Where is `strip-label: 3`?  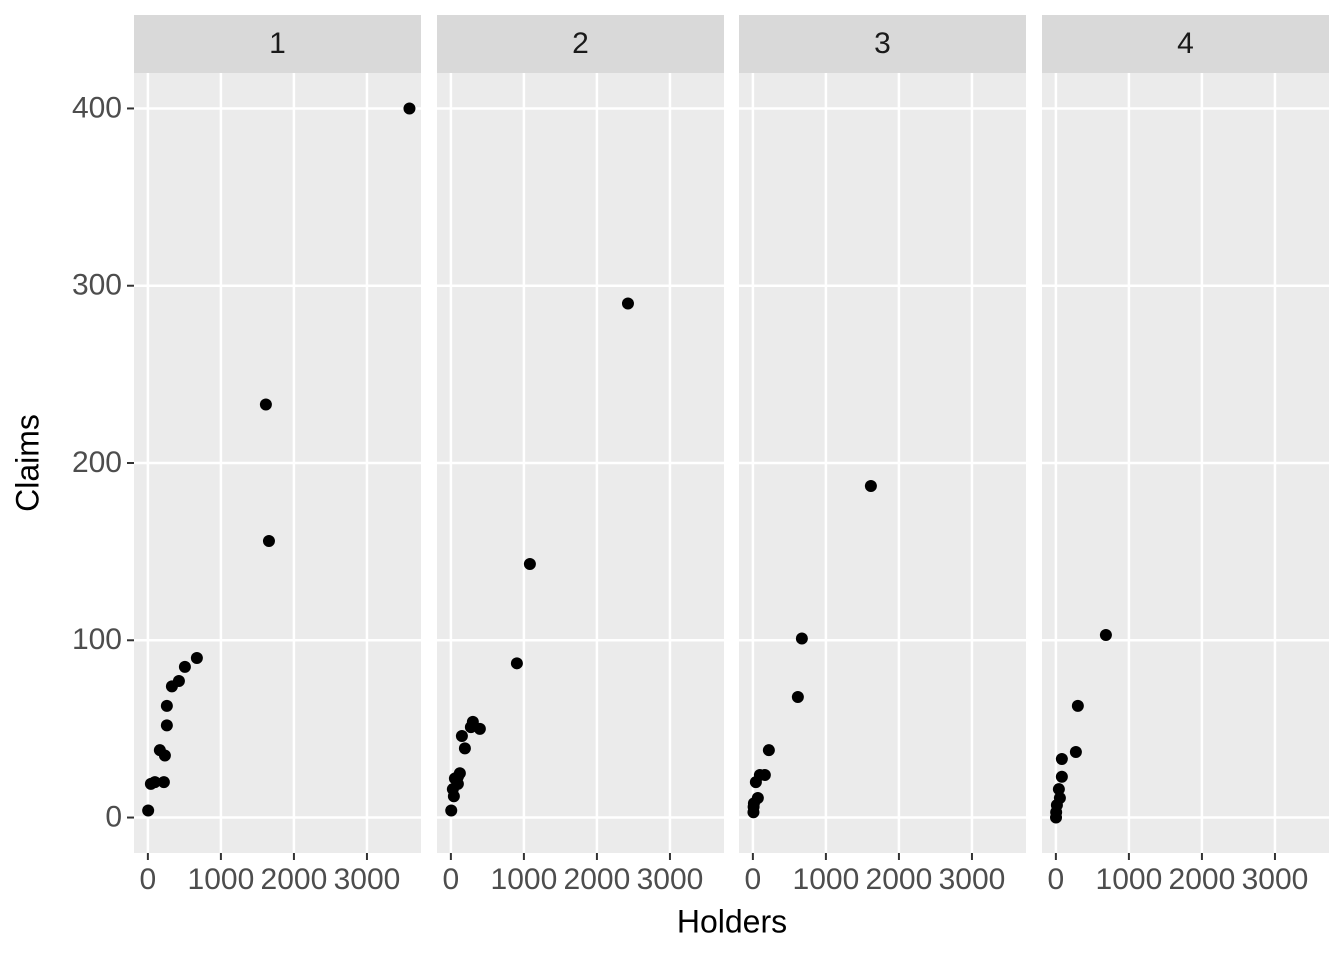
strip-label: 3 is located at coordinates (882, 43).